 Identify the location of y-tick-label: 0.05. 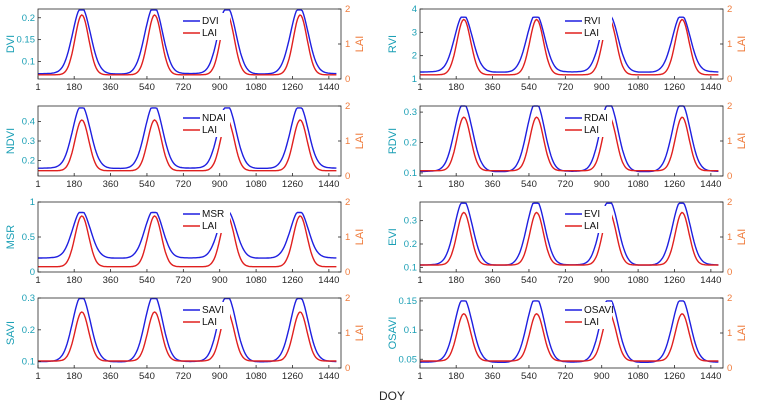
(408, 359).